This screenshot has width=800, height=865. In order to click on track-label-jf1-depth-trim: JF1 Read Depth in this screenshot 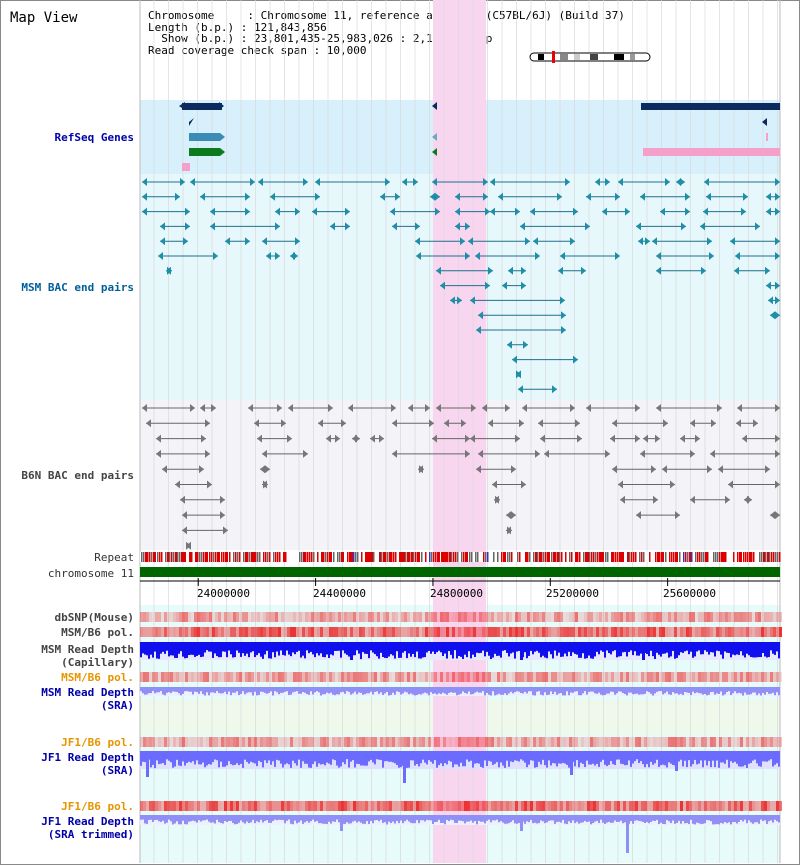, I will do `click(87, 821)`.